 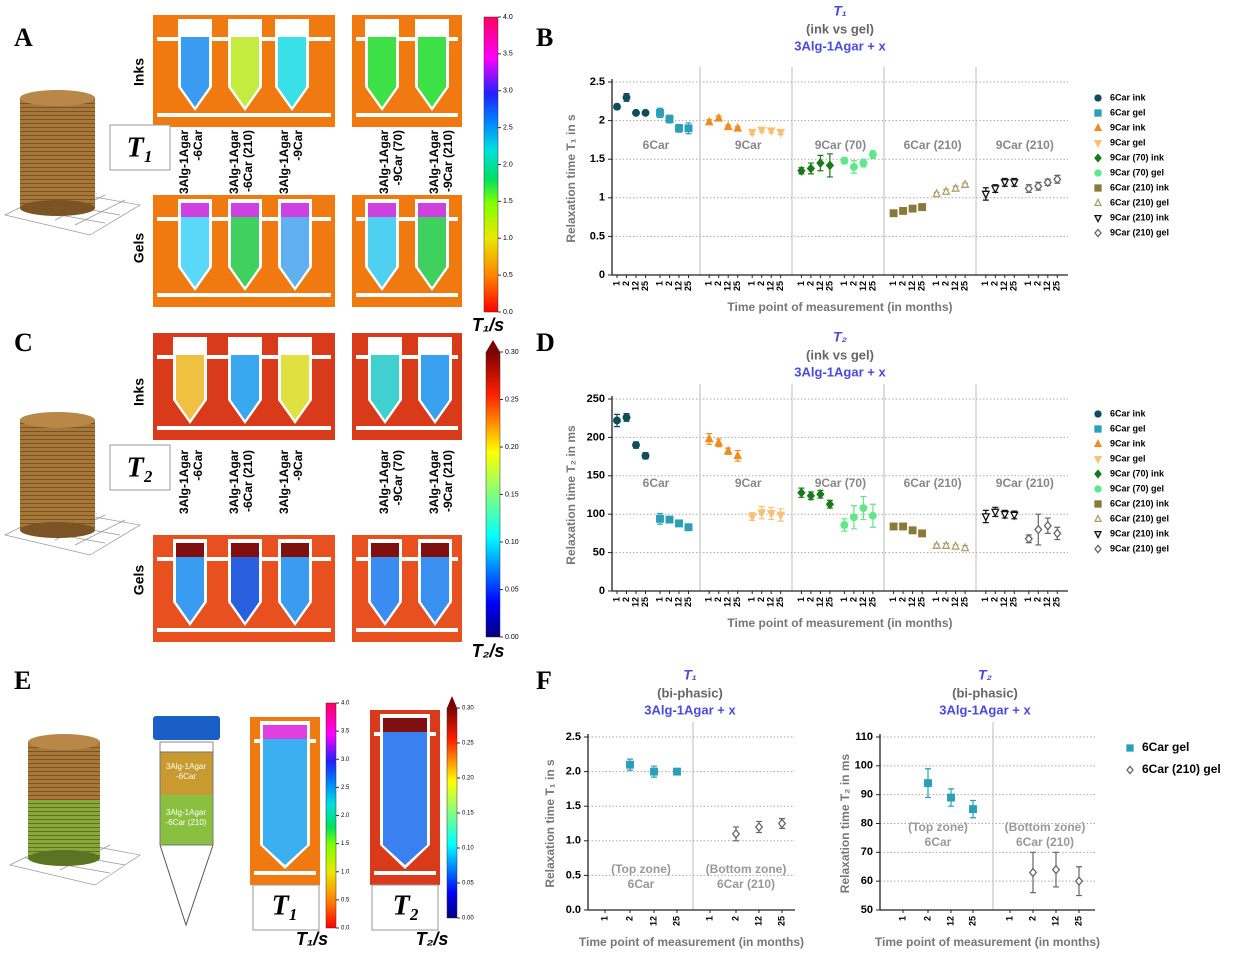 I want to click on group-label: 6Car, so click(x=641, y=884).